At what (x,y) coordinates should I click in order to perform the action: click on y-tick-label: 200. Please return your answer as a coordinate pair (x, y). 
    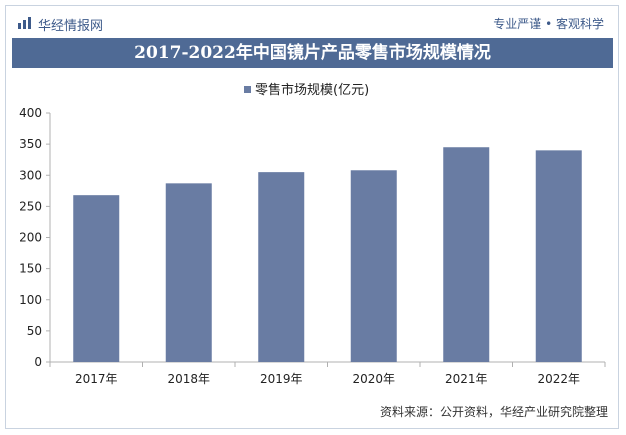
    Looking at the image, I should click on (30, 238).